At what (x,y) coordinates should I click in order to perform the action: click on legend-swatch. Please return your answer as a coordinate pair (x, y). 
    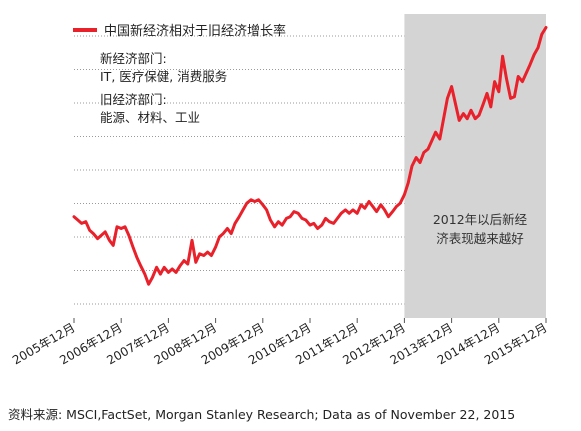
    Looking at the image, I should click on (85, 30).